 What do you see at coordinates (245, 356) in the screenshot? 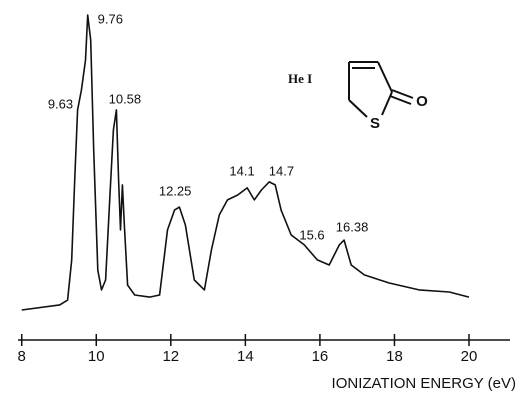
I see `x-tick-label: 14` at bounding box center [245, 356].